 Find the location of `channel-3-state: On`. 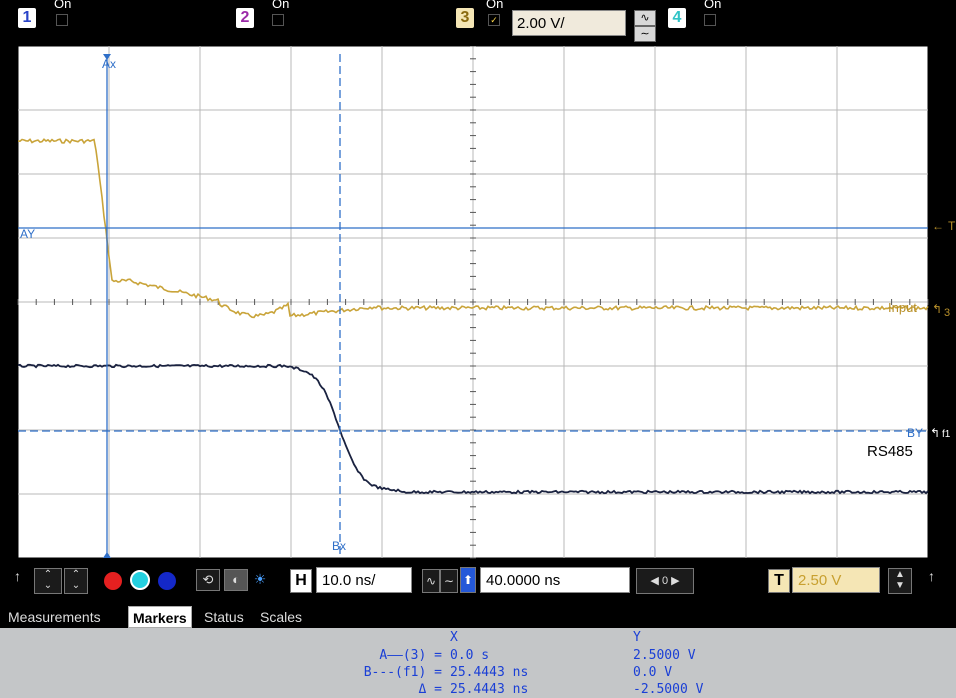

channel-3-state: On is located at coordinates (495, 5).